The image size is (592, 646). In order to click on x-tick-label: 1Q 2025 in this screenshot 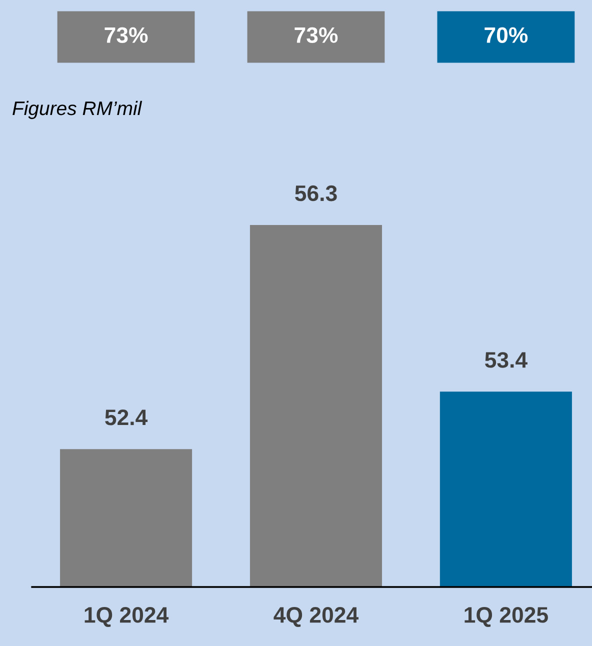, I will do `click(506, 617)`.